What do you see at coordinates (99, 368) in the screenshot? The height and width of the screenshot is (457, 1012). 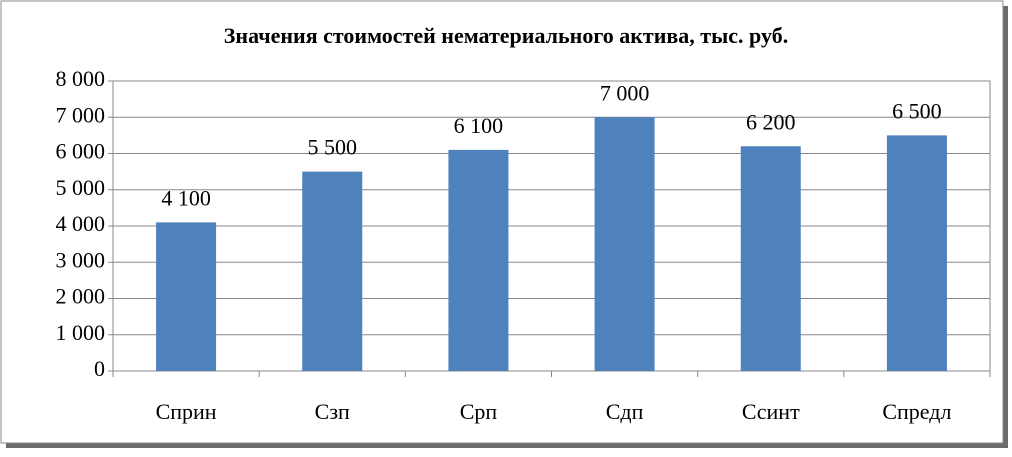 I see `y-tick-label: 0` at bounding box center [99, 368].